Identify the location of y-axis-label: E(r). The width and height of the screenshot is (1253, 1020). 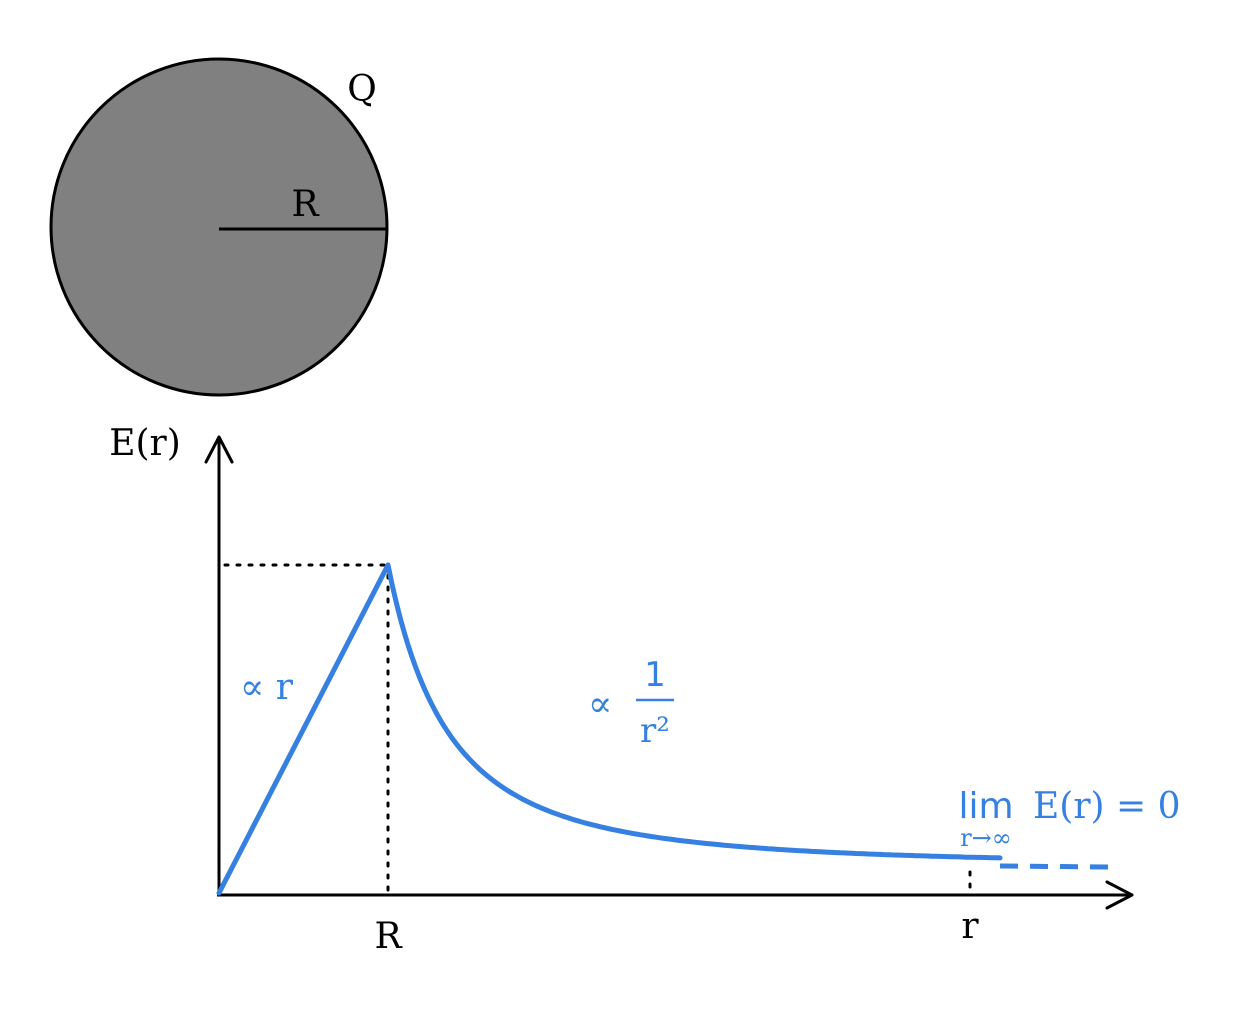
(145, 443).